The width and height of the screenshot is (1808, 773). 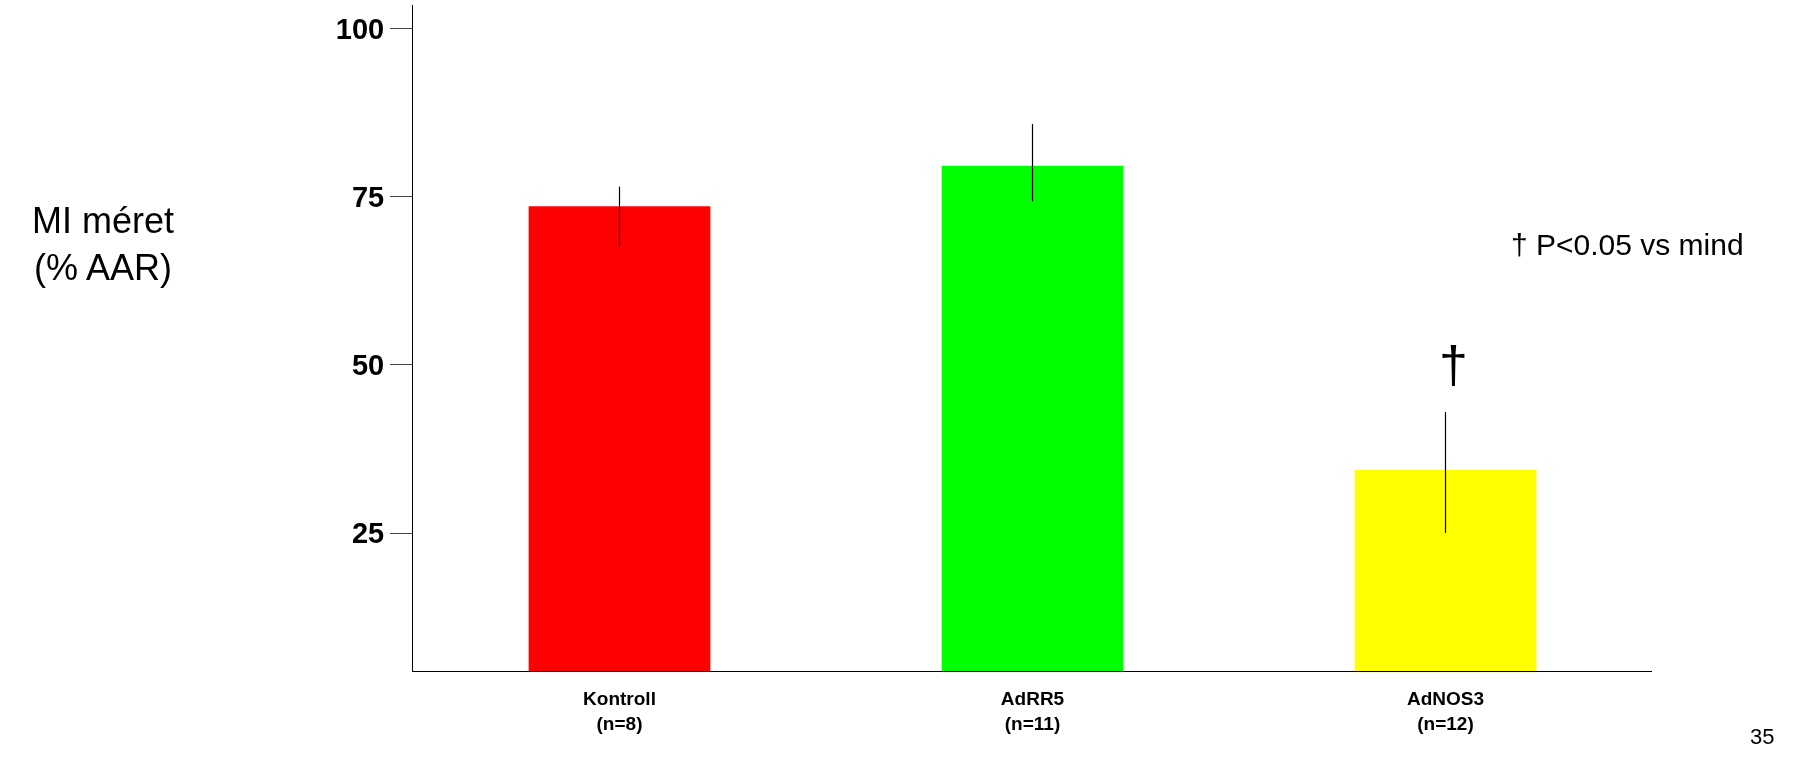 What do you see at coordinates (1627, 244) in the screenshot?
I see `annotation: † P<0.05 vs mind` at bounding box center [1627, 244].